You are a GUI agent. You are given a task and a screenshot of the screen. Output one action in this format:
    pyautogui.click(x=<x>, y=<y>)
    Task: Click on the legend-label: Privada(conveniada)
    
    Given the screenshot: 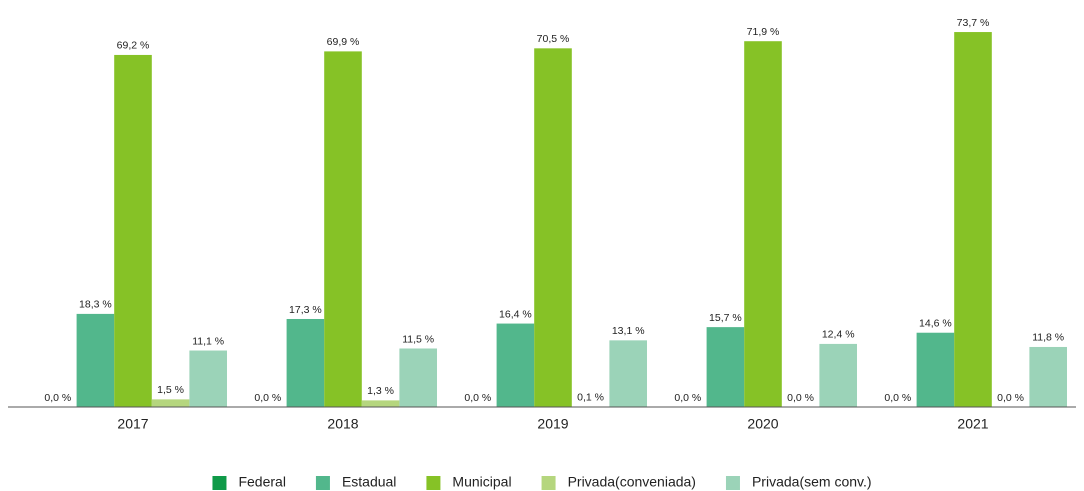 What is the action you would take?
    pyautogui.click(x=632, y=482)
    